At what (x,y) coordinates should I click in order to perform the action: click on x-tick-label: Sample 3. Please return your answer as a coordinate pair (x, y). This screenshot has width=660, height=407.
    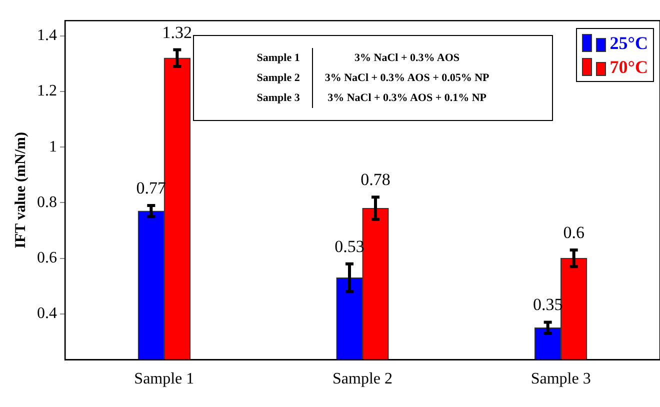
    Looking at the image, I should click on (560, 379).